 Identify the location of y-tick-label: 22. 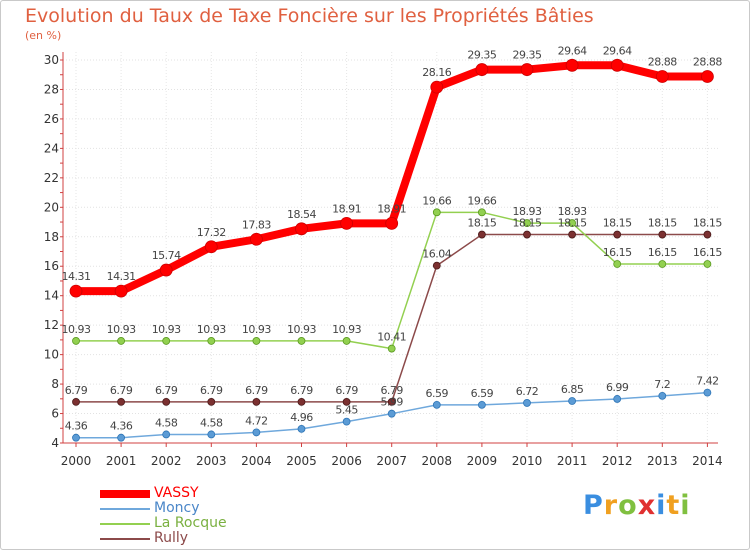
(51, 178).